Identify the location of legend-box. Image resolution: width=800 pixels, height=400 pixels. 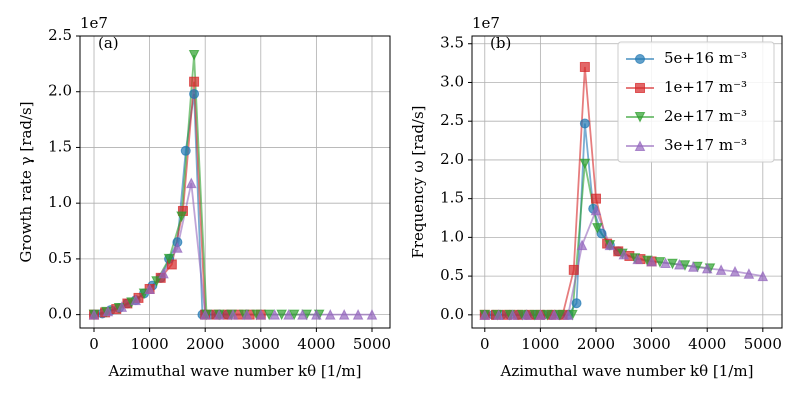
(696, 102).